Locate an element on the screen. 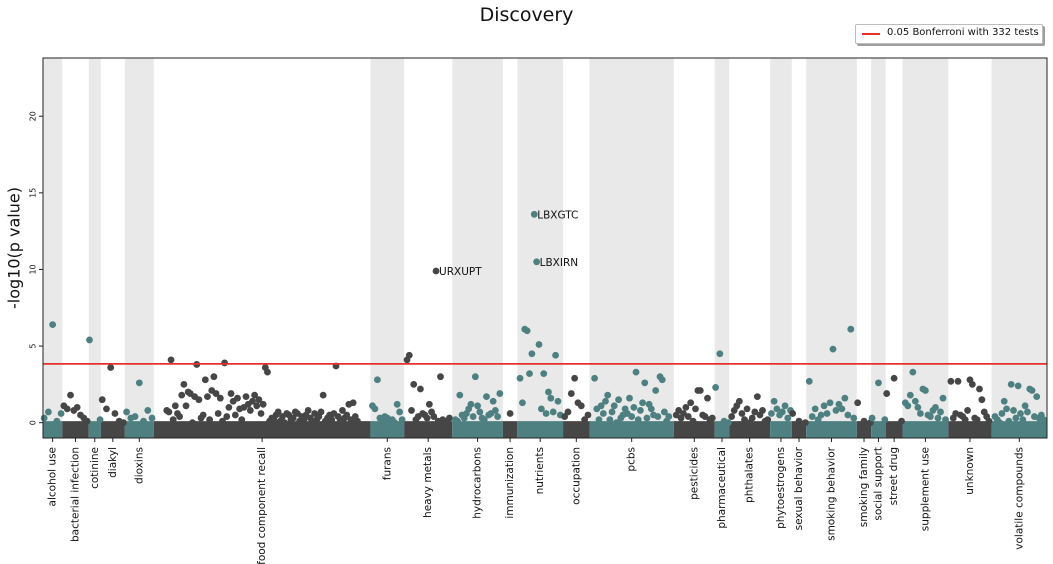 This screenshot has height=564, width=1053. x-tick-label: occupation is located at coordinates (576, 476).